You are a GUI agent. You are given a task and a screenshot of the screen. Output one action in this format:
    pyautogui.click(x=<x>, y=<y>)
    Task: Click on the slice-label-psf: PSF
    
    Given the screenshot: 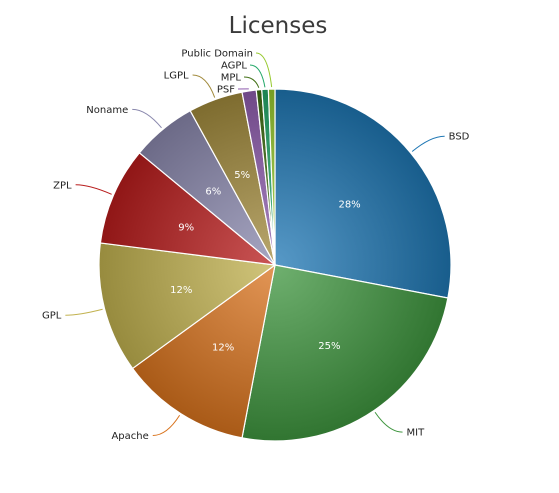 What is the action you would take?
    pyautogui.click(x=226, y=90)
    